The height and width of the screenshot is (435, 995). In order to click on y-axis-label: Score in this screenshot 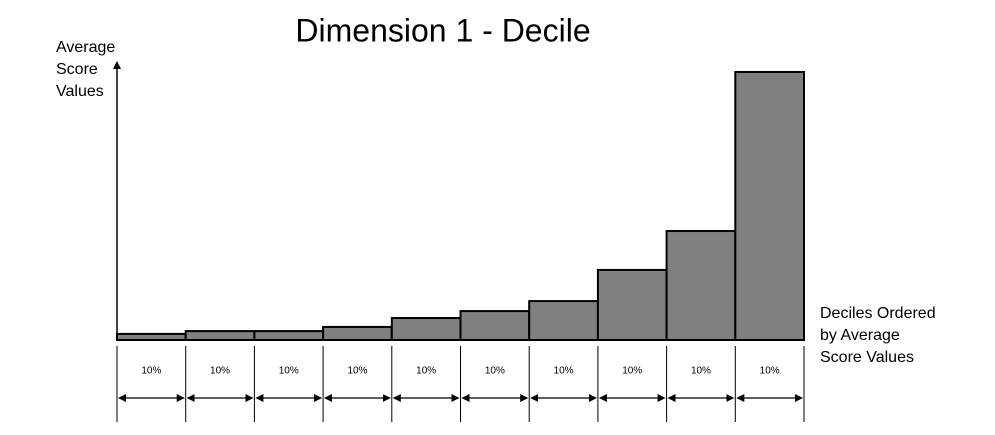, I will do `click(77, 69)`.